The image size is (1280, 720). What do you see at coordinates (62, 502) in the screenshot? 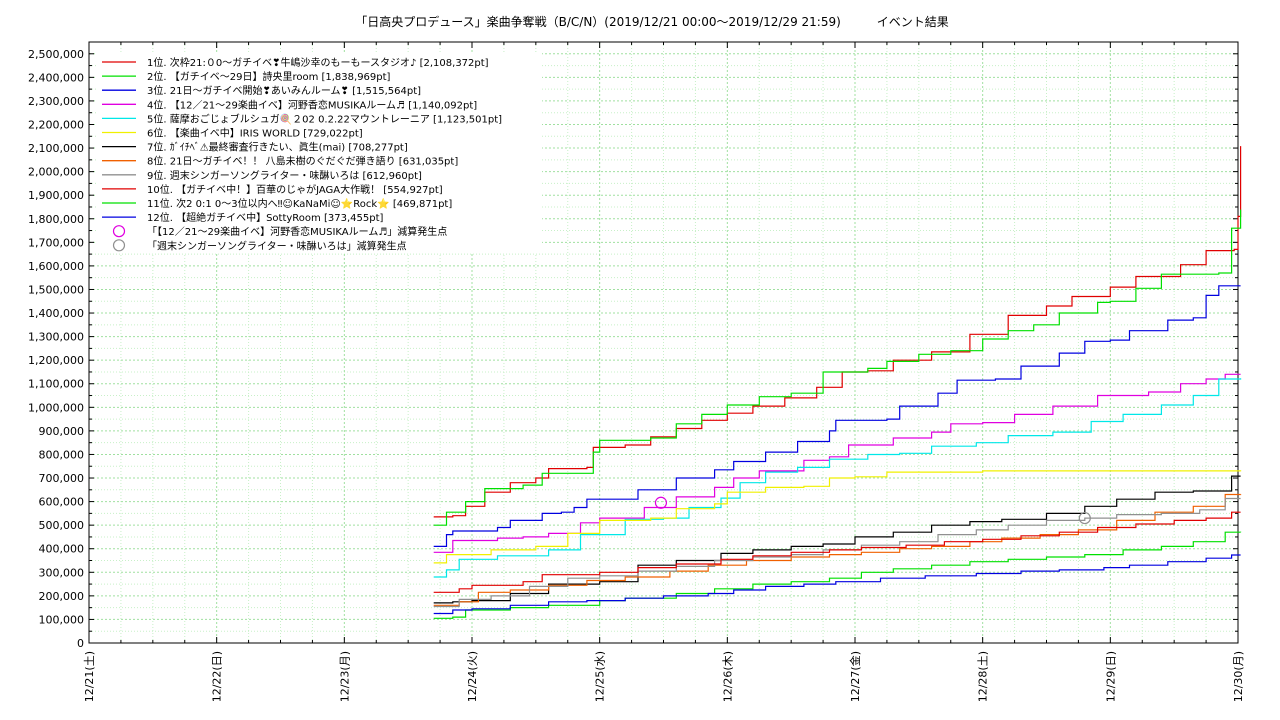
I see `y-tick-label: 600,000` at bounding box center [62, 502].